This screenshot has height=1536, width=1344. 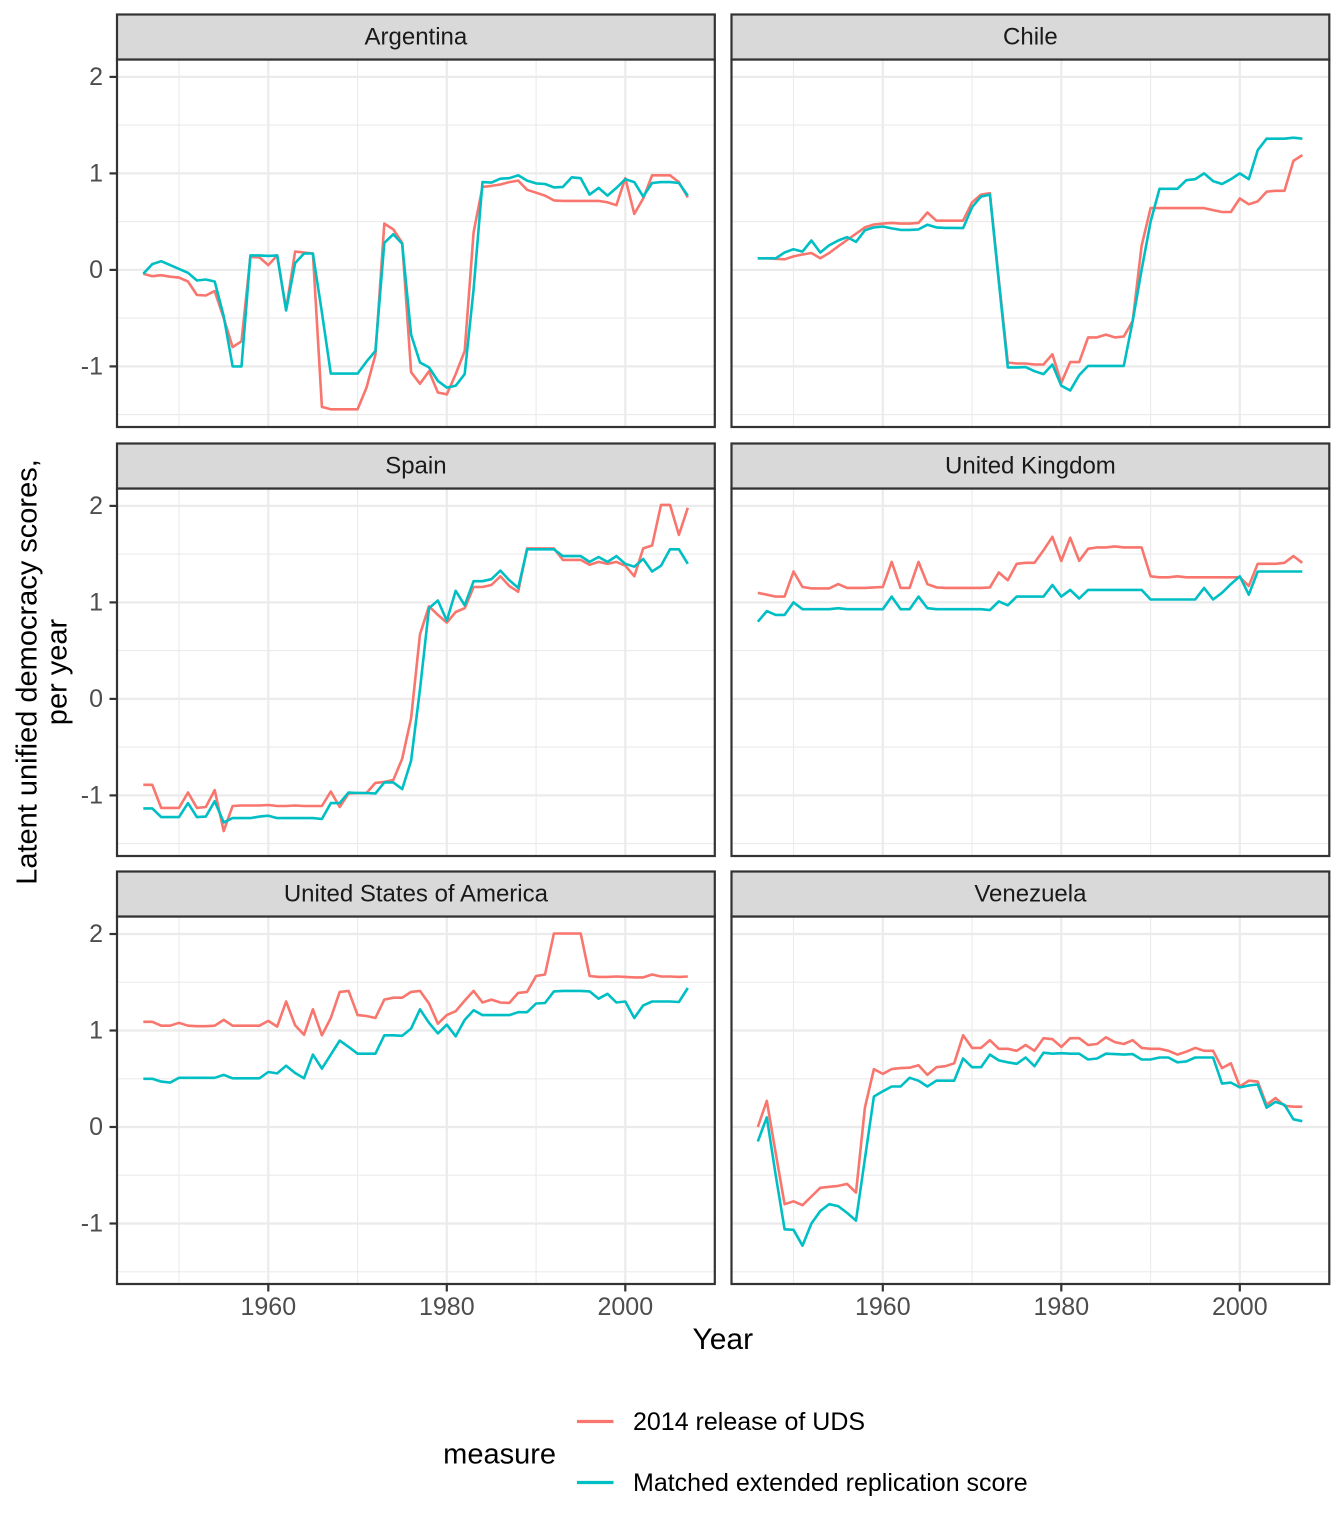 What do you see at coordinates (749, 1422) in the screenshot?
I see `svg-text: 2014 release of UDS` at bounding box center [749, 1422].